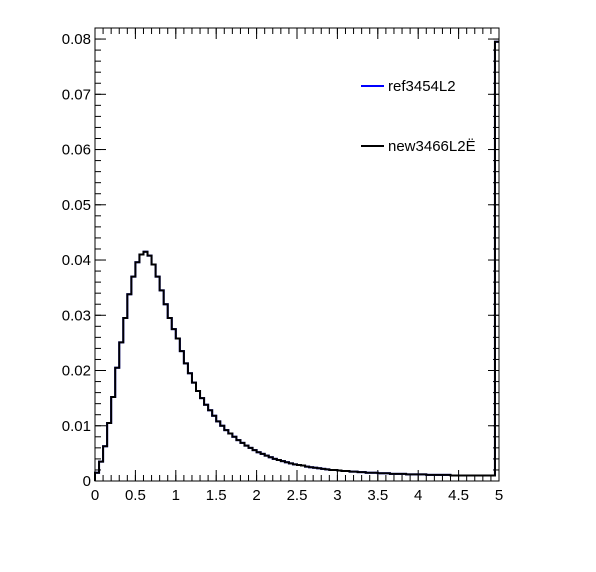 The image size is (596, 572). I want to click on legend-label-1: new3466L2Ë, so click(432, 146).